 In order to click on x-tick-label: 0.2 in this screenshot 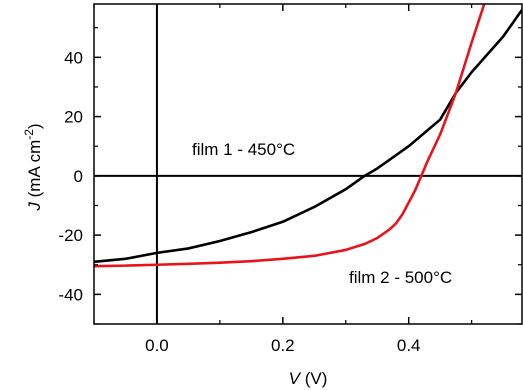, I will do `click(283, 345)`.